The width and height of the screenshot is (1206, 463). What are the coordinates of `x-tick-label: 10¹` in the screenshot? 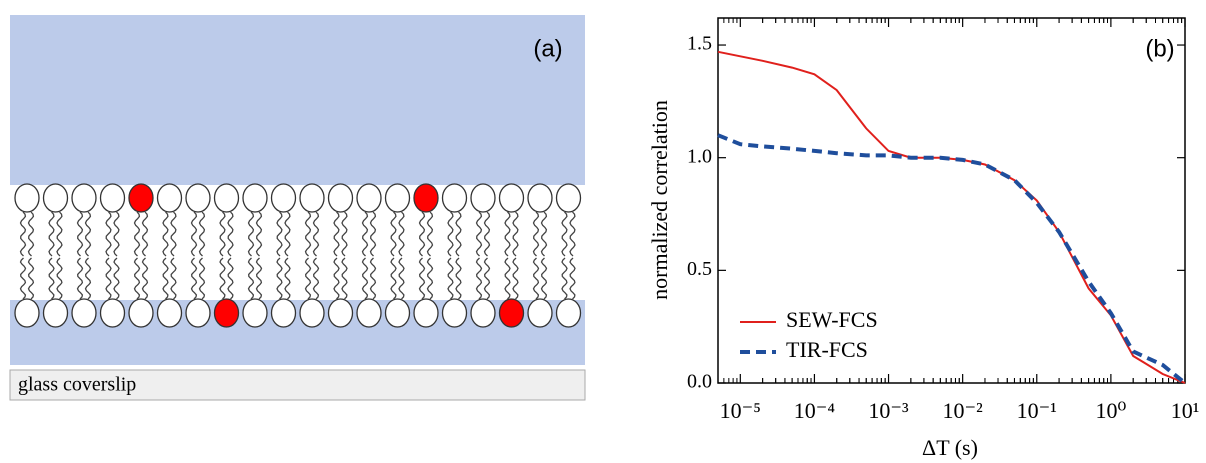 It's located at (1185, 410).